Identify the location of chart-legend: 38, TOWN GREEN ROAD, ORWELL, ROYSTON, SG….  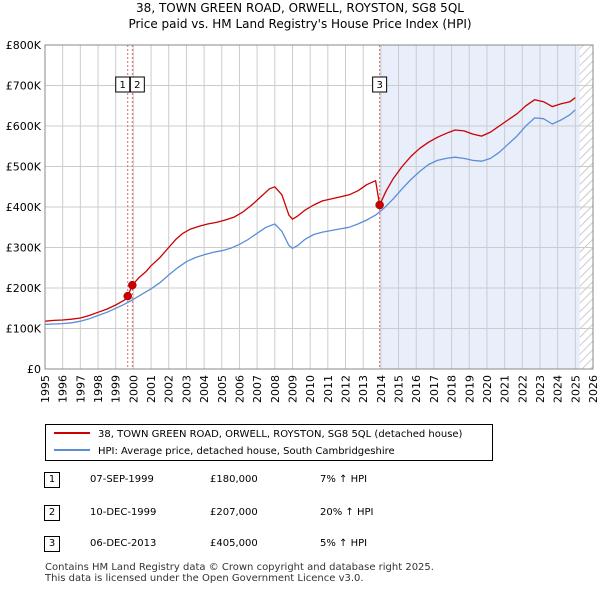
(269, 442).